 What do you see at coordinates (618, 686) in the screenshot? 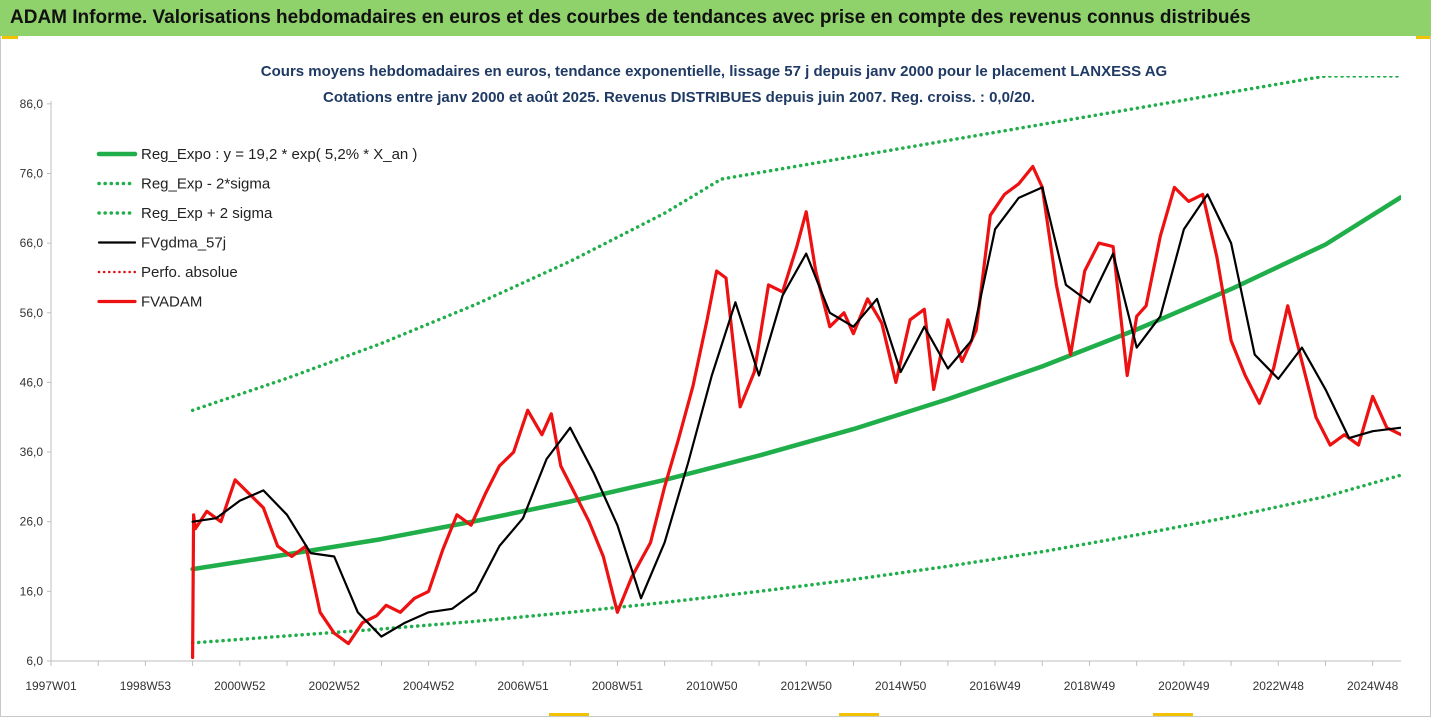
I see `x-tick-label: 2008W51` at bounding box center [618, 686].